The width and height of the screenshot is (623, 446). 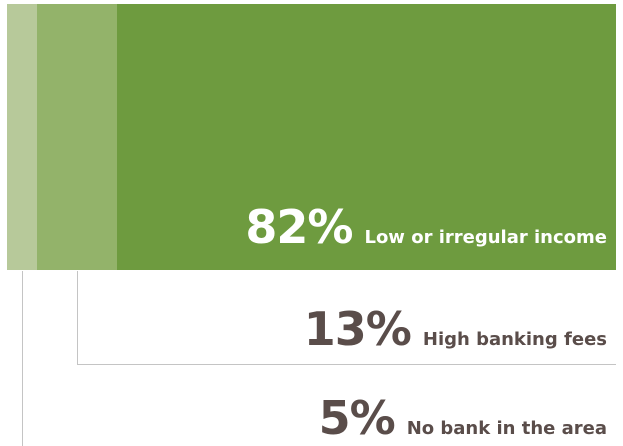 I want to click on category-label-2: High banking fees, so click(x=514, y=339).